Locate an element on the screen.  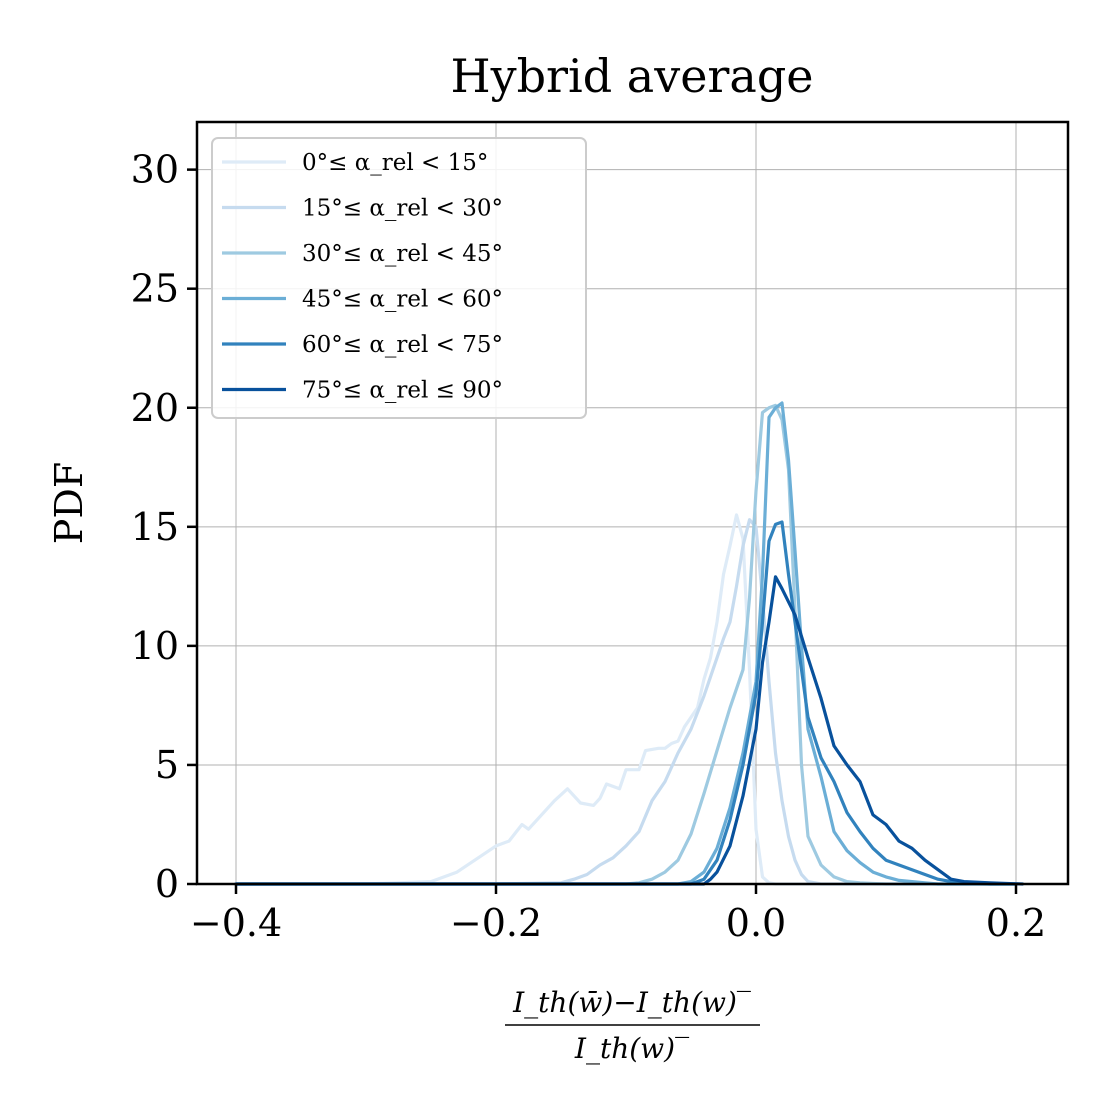
legend-label-1: 15°≤ α_rel < 30° is located at coordinates (402, 209).